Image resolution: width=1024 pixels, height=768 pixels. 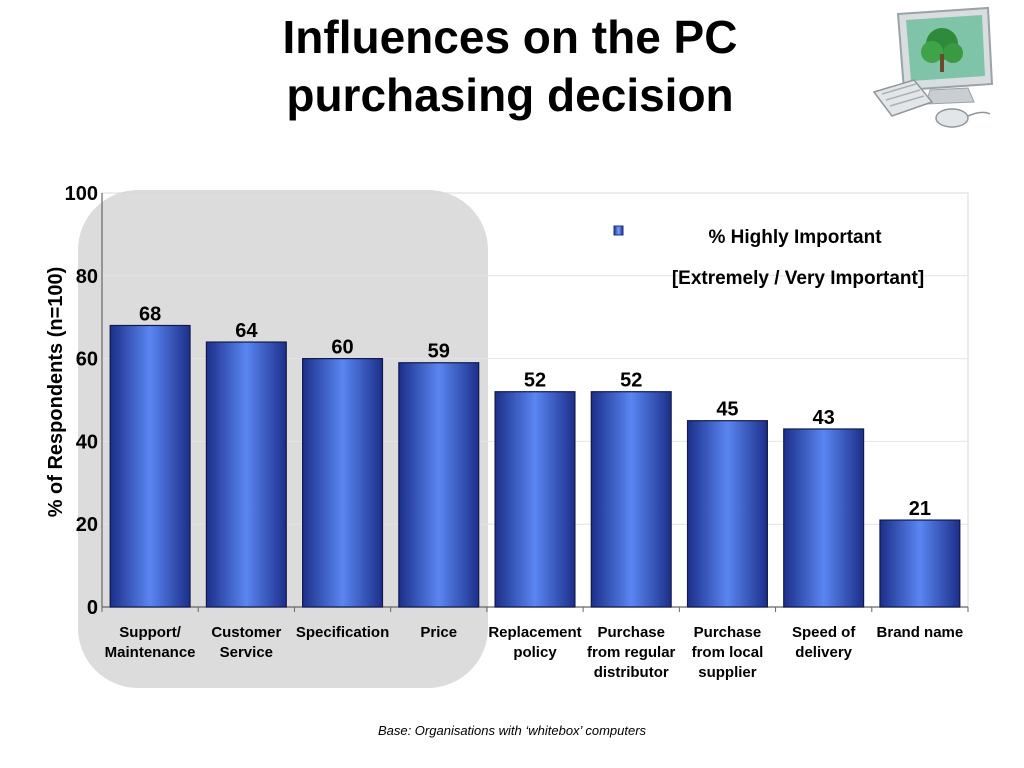 What do you see at coordinates (920, 509) in the screenshot?
I see `data-label-8: 21` at bounding box center [920, 509].